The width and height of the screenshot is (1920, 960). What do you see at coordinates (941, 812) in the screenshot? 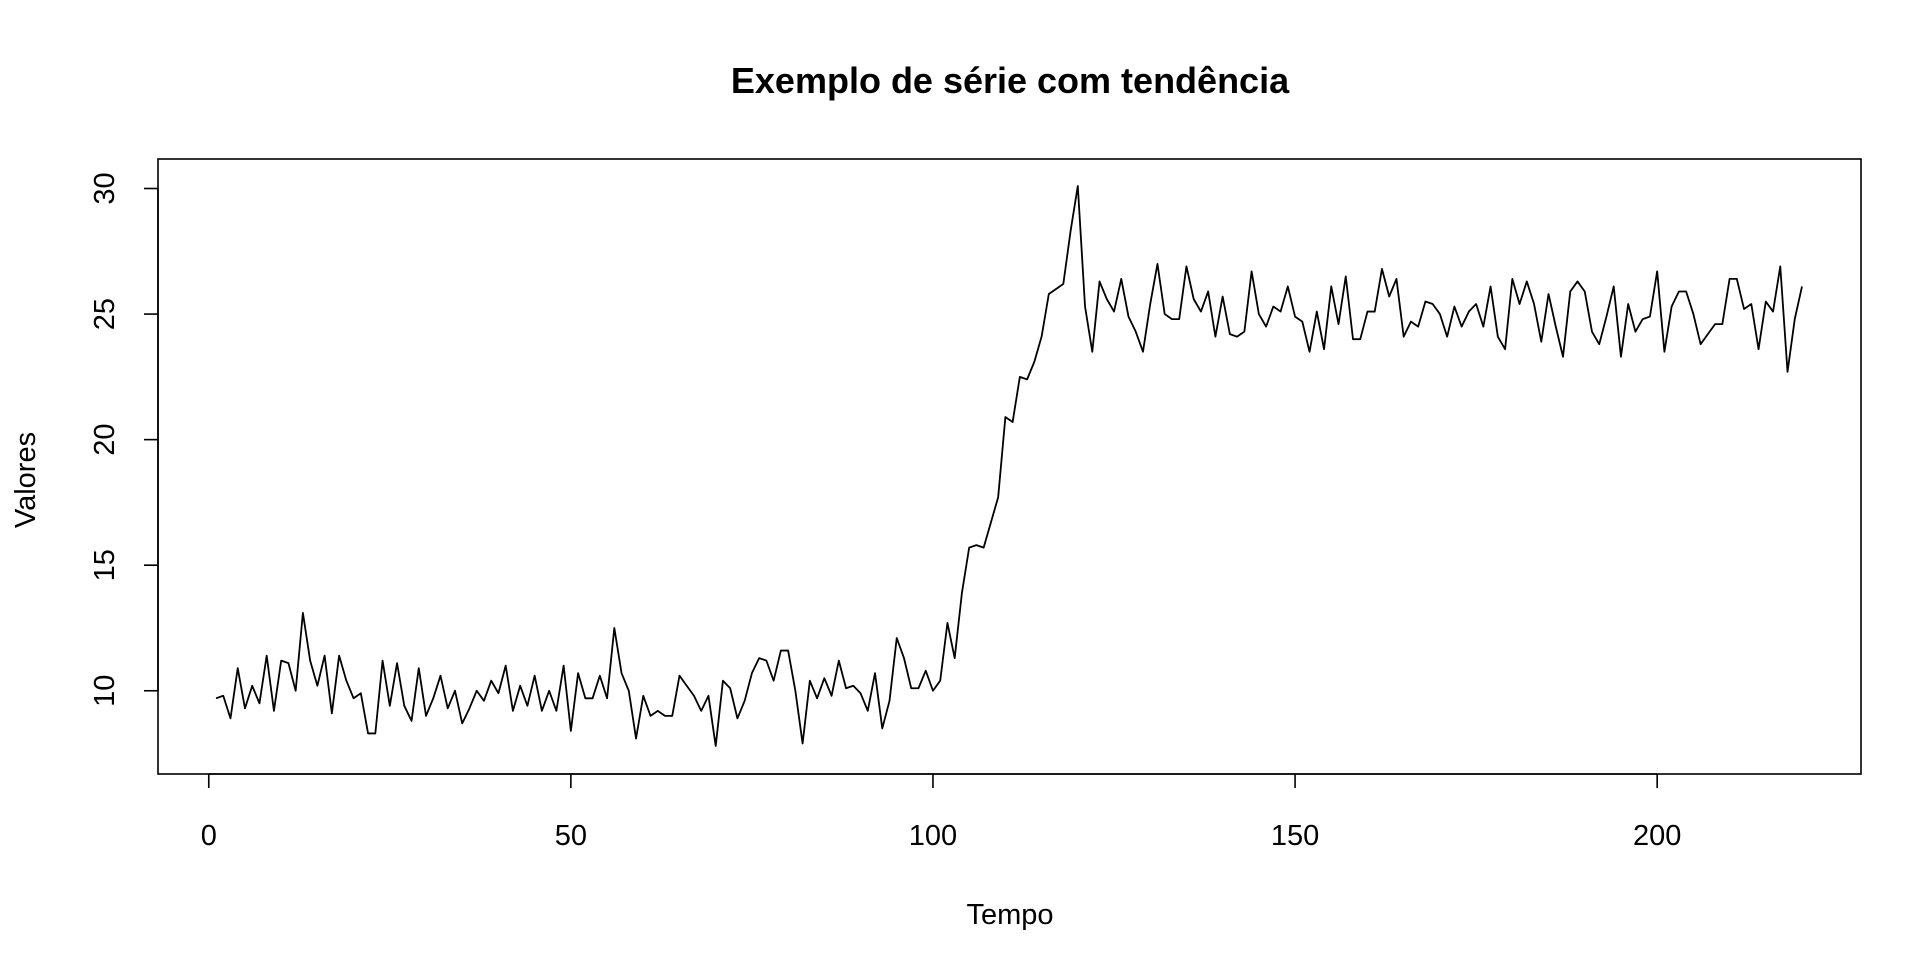
I see `x-axis: 0 50 100 150 200` at bounding box center [941, 812].